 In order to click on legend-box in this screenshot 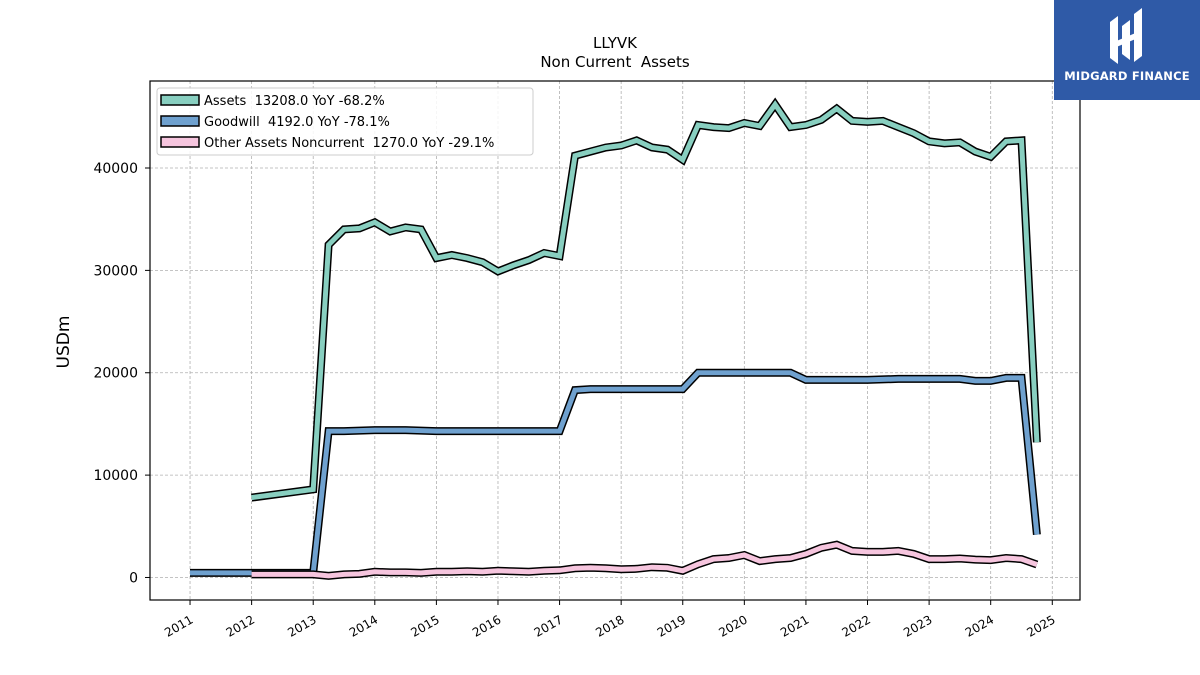, I will do `click(345, 121)`.